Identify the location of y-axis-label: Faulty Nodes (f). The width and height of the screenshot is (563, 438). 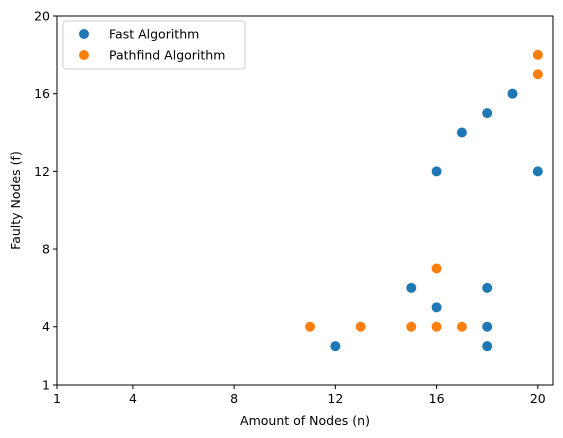
(15, 200).